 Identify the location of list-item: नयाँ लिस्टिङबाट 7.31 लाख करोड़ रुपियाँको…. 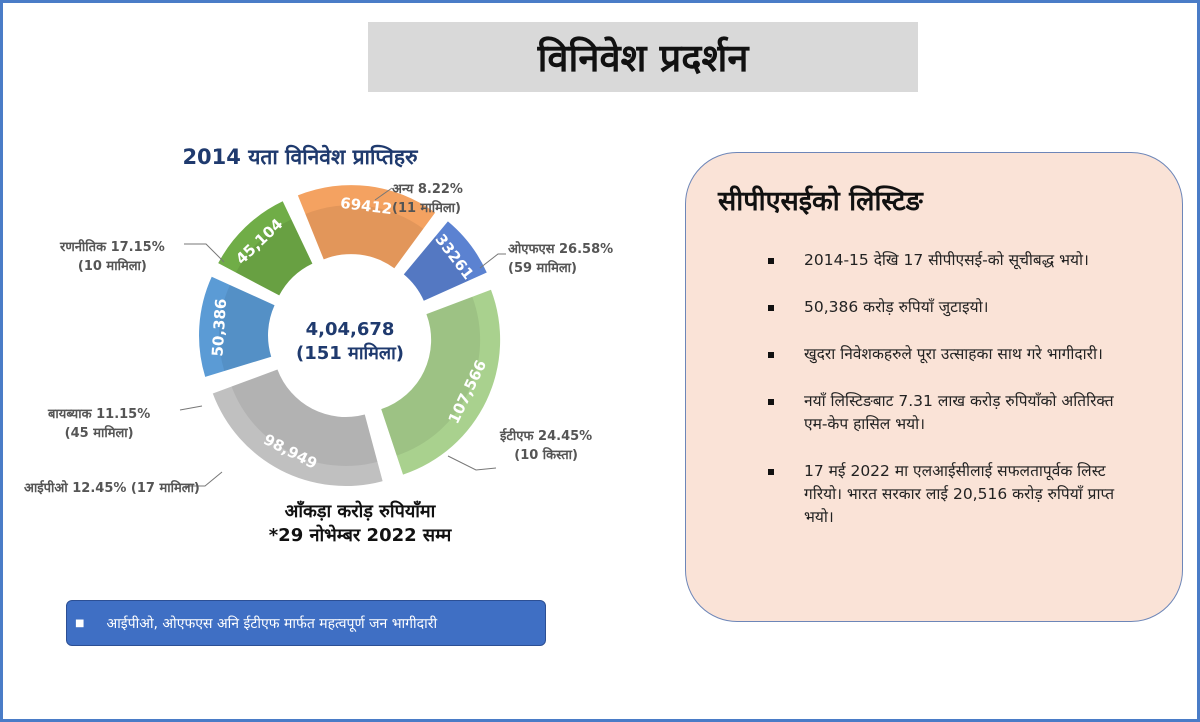
(948, 413).